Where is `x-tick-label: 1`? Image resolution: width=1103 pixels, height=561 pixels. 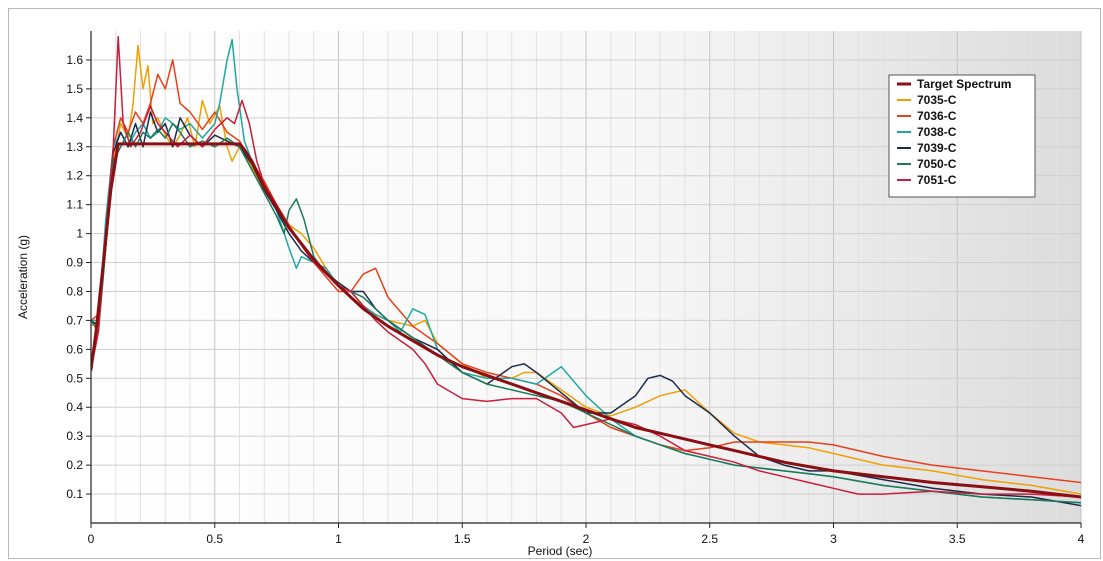
x-tick-label: 1 is located at coordinates (338, 539).